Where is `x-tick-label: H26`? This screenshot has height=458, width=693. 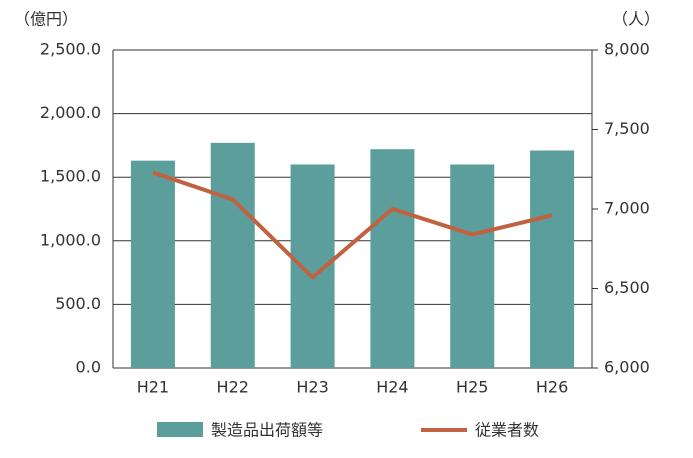 x-tick-label: H26 is located at coordinates (552, 387).